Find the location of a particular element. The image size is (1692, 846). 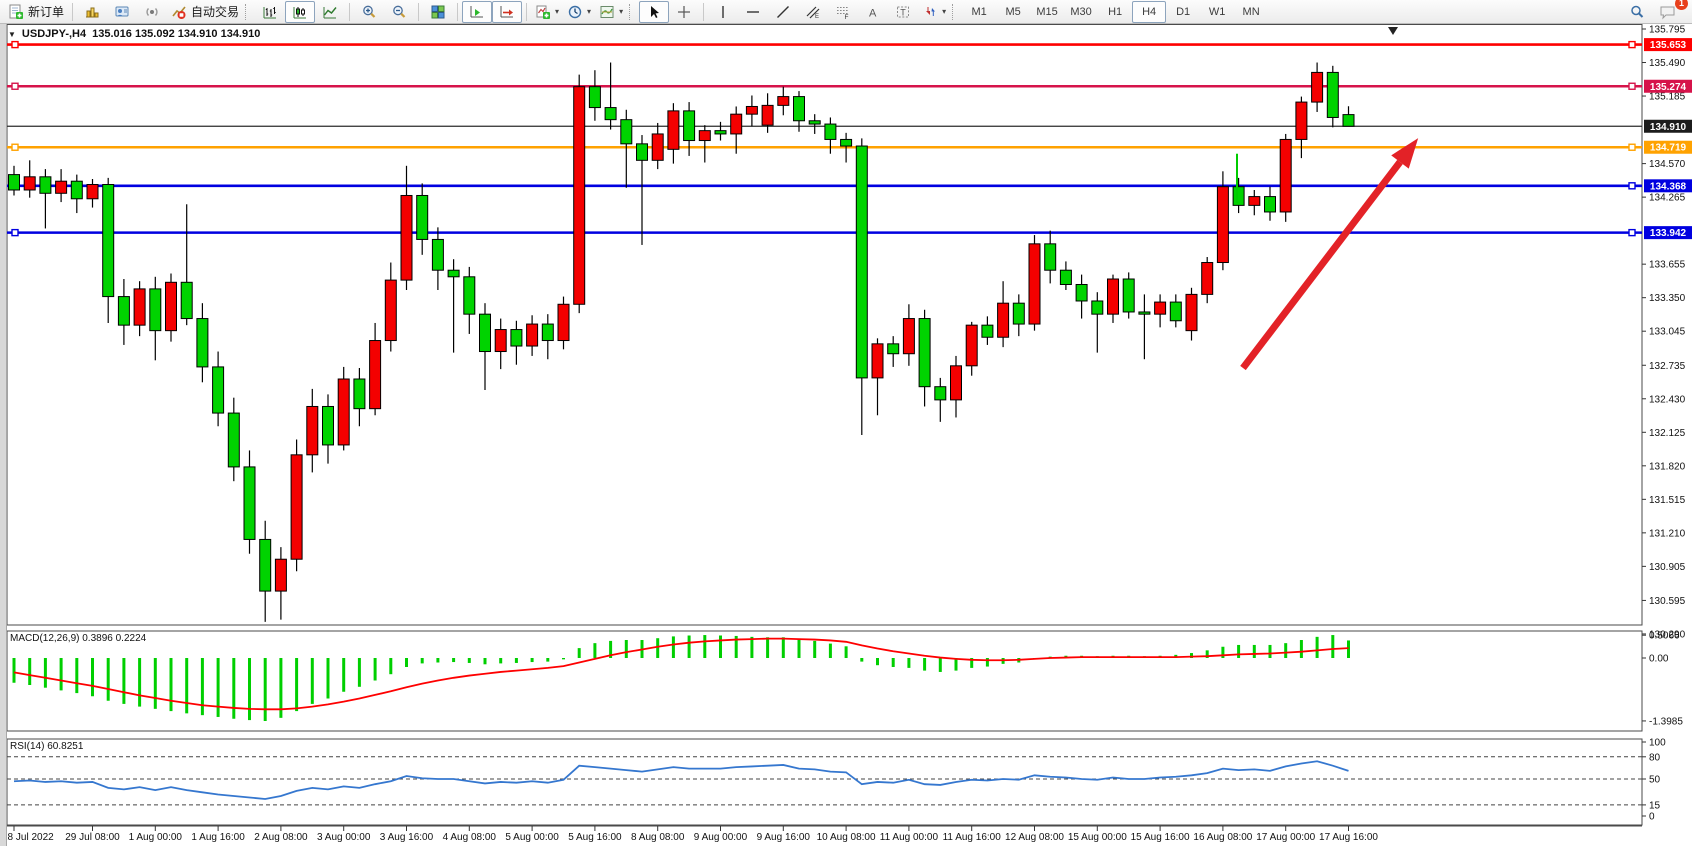

line-chart-icon is located at coordinates (330, 12).